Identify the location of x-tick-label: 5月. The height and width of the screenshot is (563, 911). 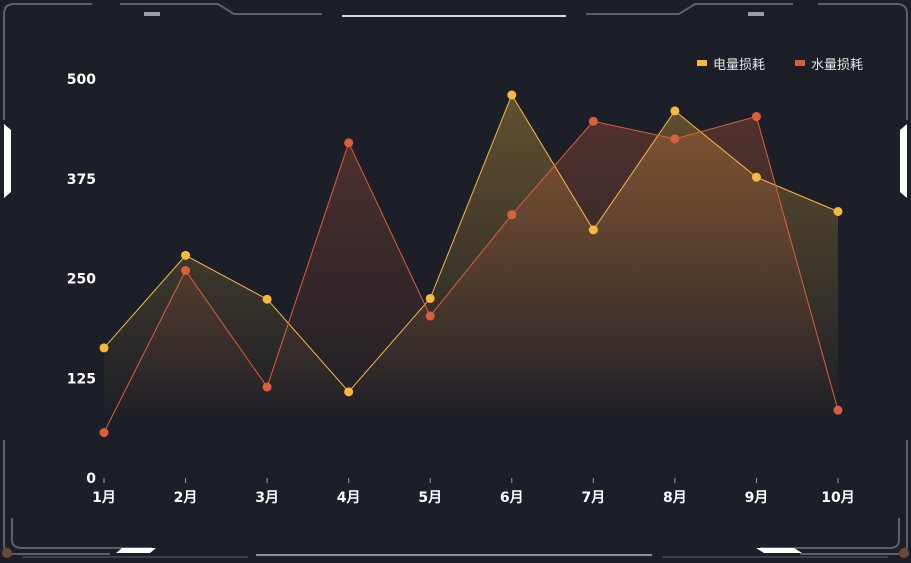
(430, 498).